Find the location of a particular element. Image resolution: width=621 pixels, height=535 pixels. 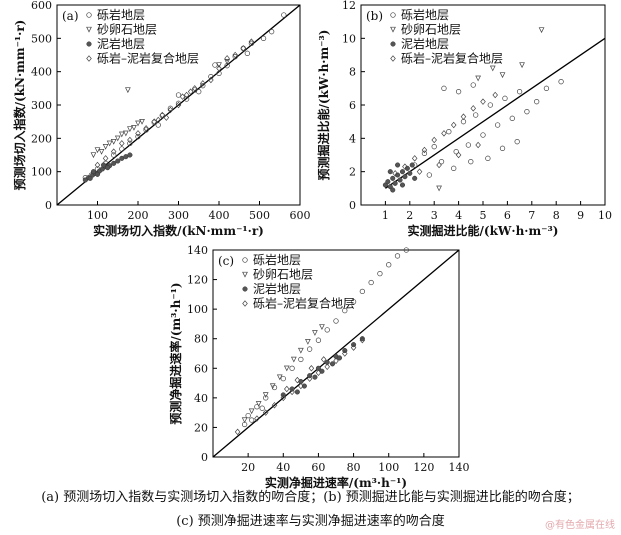

x-tick-label: 300 is located at coordinates (178, 215).